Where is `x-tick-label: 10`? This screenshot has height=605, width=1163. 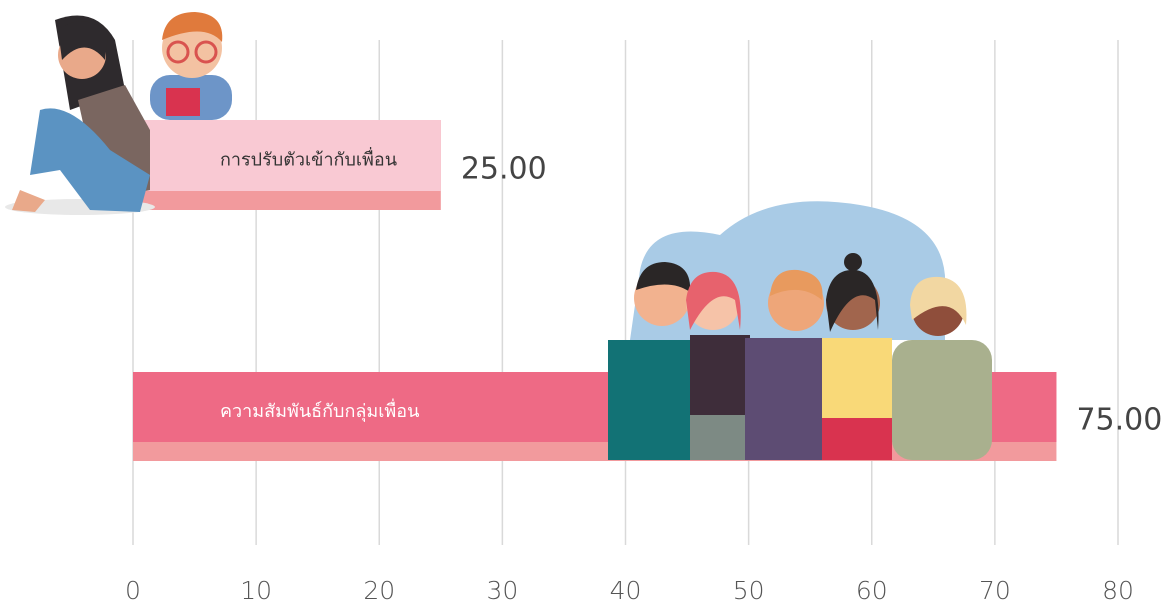 x-tick-label: 10 is located at coordinates (256, 590).